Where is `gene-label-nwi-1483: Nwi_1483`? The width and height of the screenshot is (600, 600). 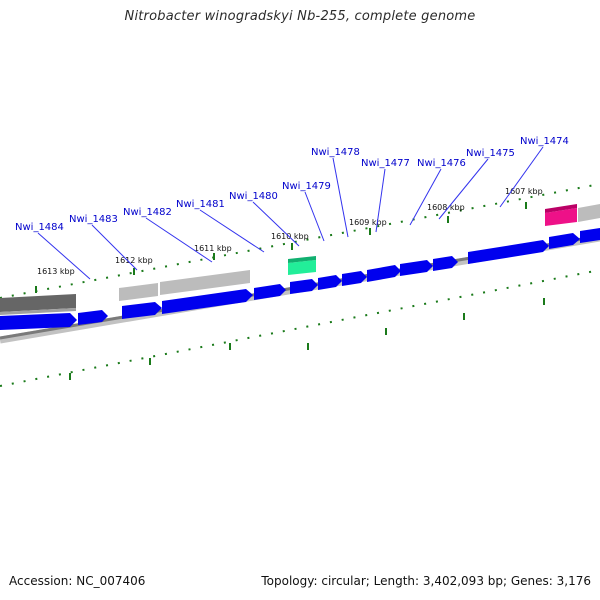
gene-label-nwi-1483: Nwi_1483 is located at coordinates (93, 219).